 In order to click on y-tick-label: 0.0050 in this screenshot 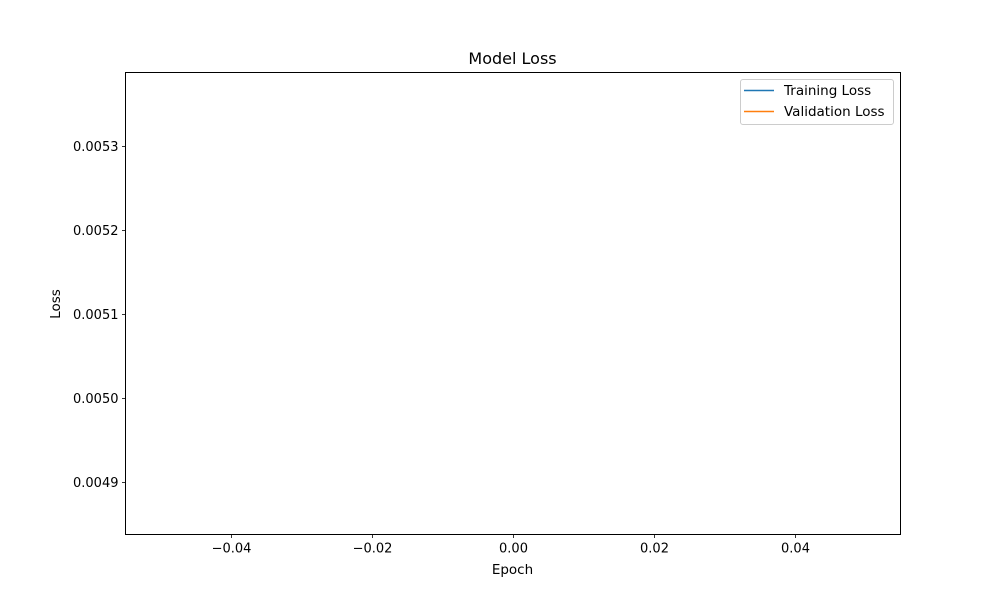, I will do `click(96, 399)`.